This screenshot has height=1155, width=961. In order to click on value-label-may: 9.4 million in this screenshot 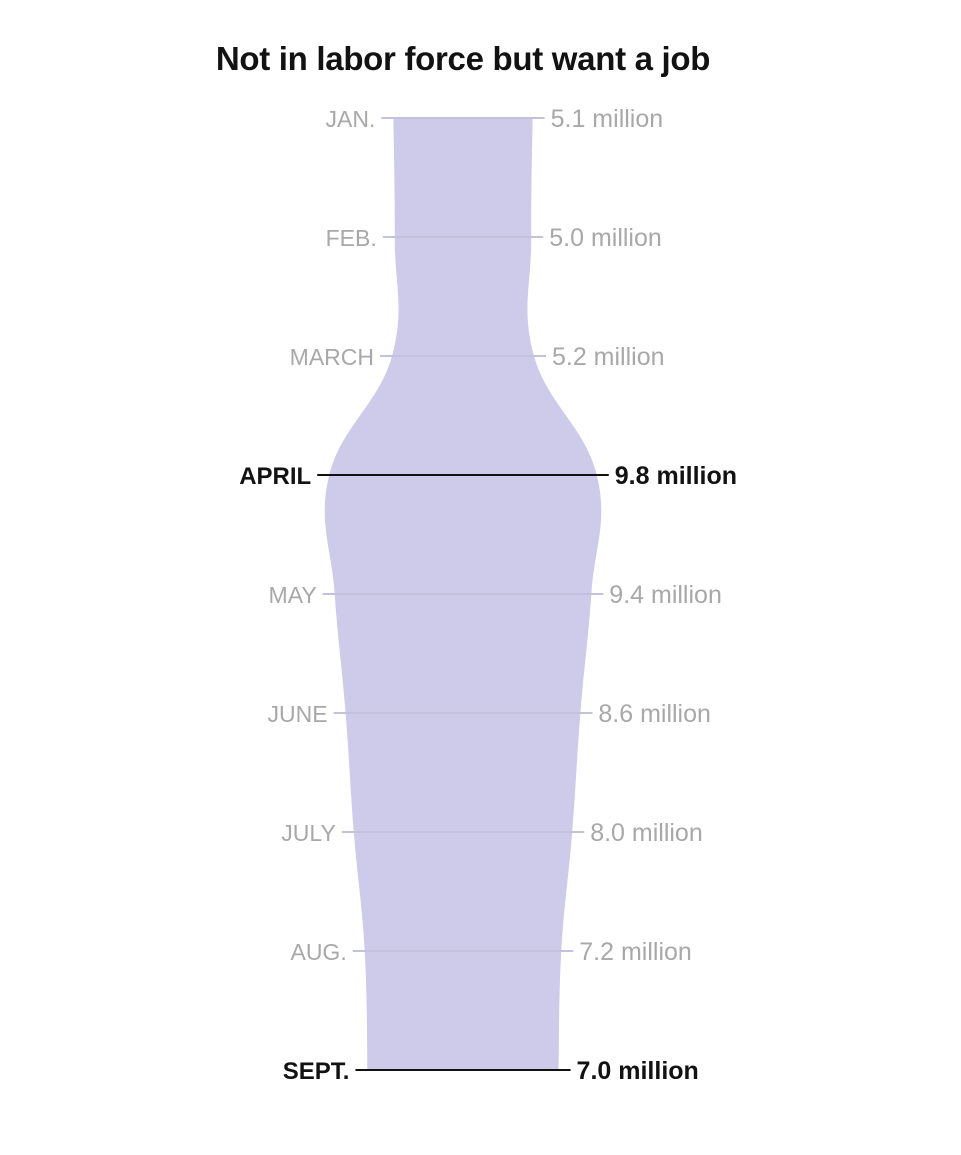, I will do `click(665, 595)`.